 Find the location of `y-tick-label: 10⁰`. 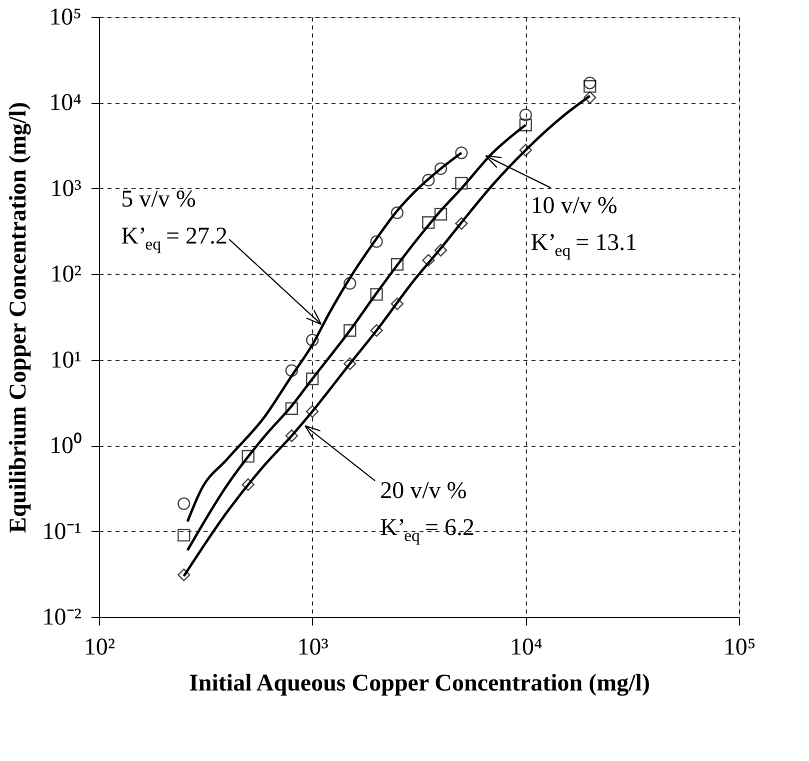

y-tick-label: 10⁰ is located at coordinates (66, 446).